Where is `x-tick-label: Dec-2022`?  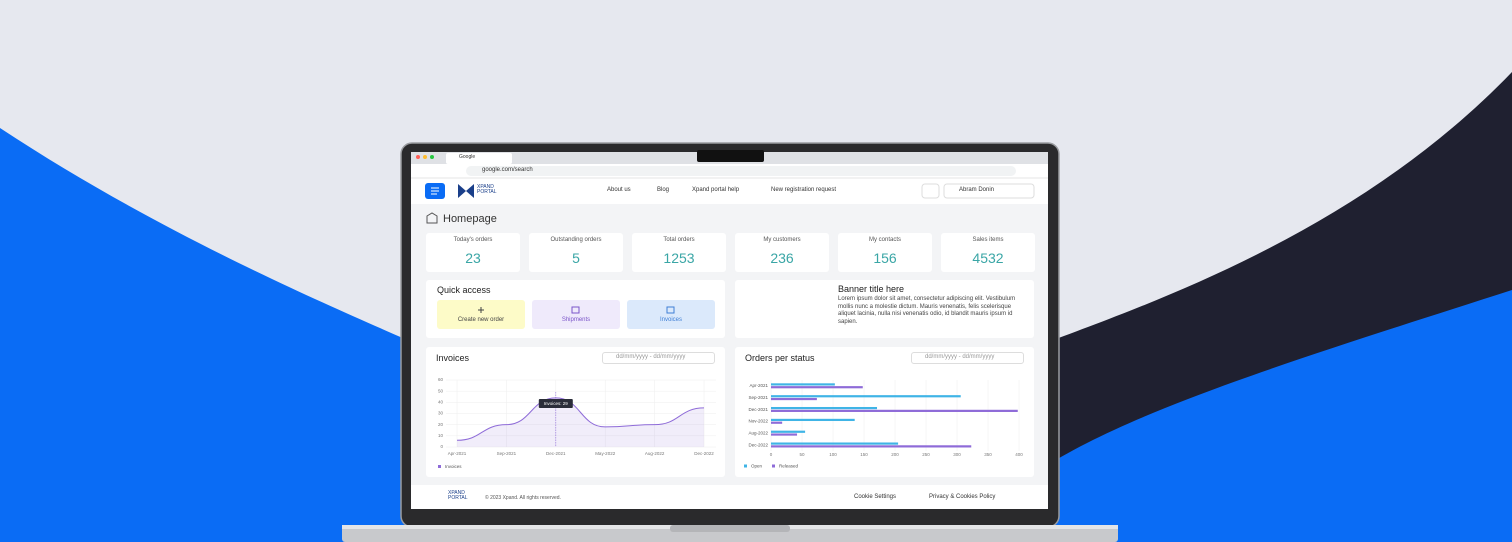 x-tick-label: Dec-2022 is located at coordinates (704, 453).